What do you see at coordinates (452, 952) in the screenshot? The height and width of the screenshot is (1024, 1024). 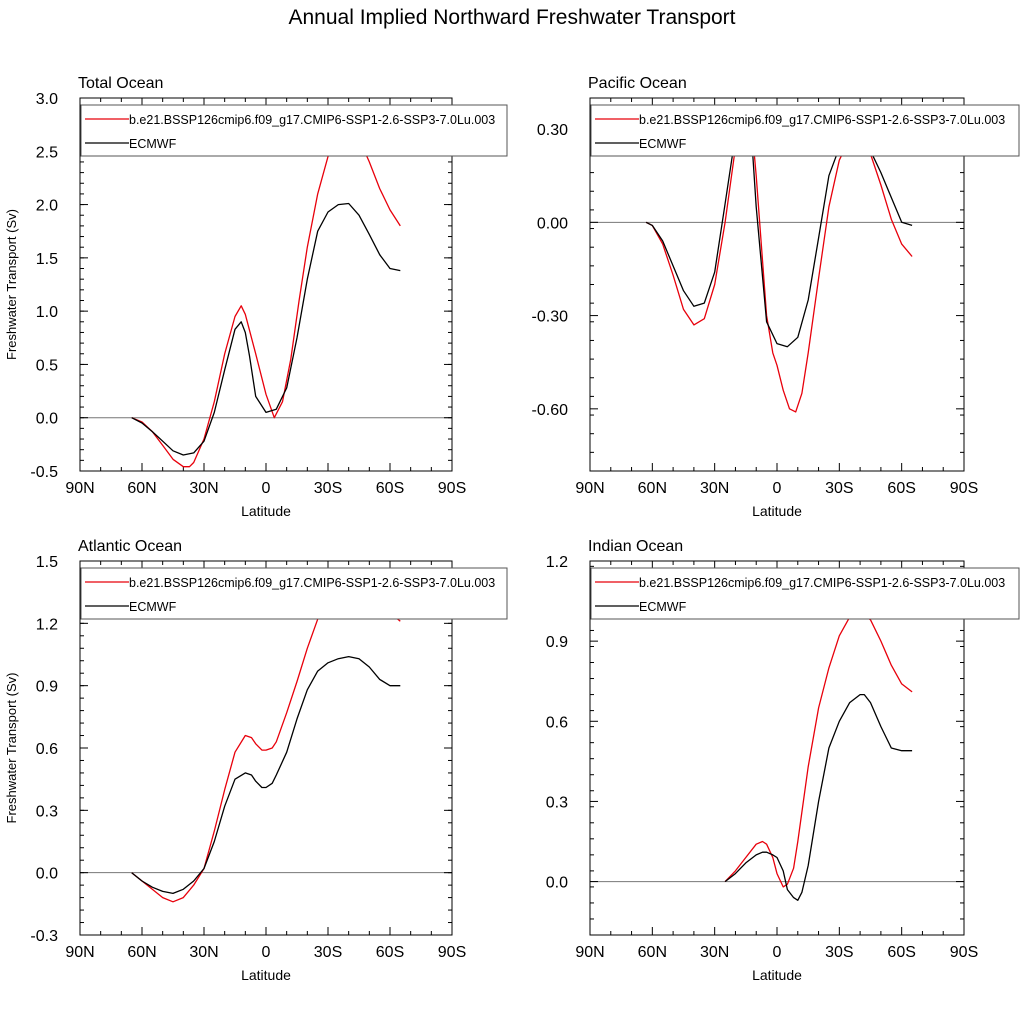 I see `atlantic-ocean-x-tick-label: 90S` at bounding box center [452, 952].